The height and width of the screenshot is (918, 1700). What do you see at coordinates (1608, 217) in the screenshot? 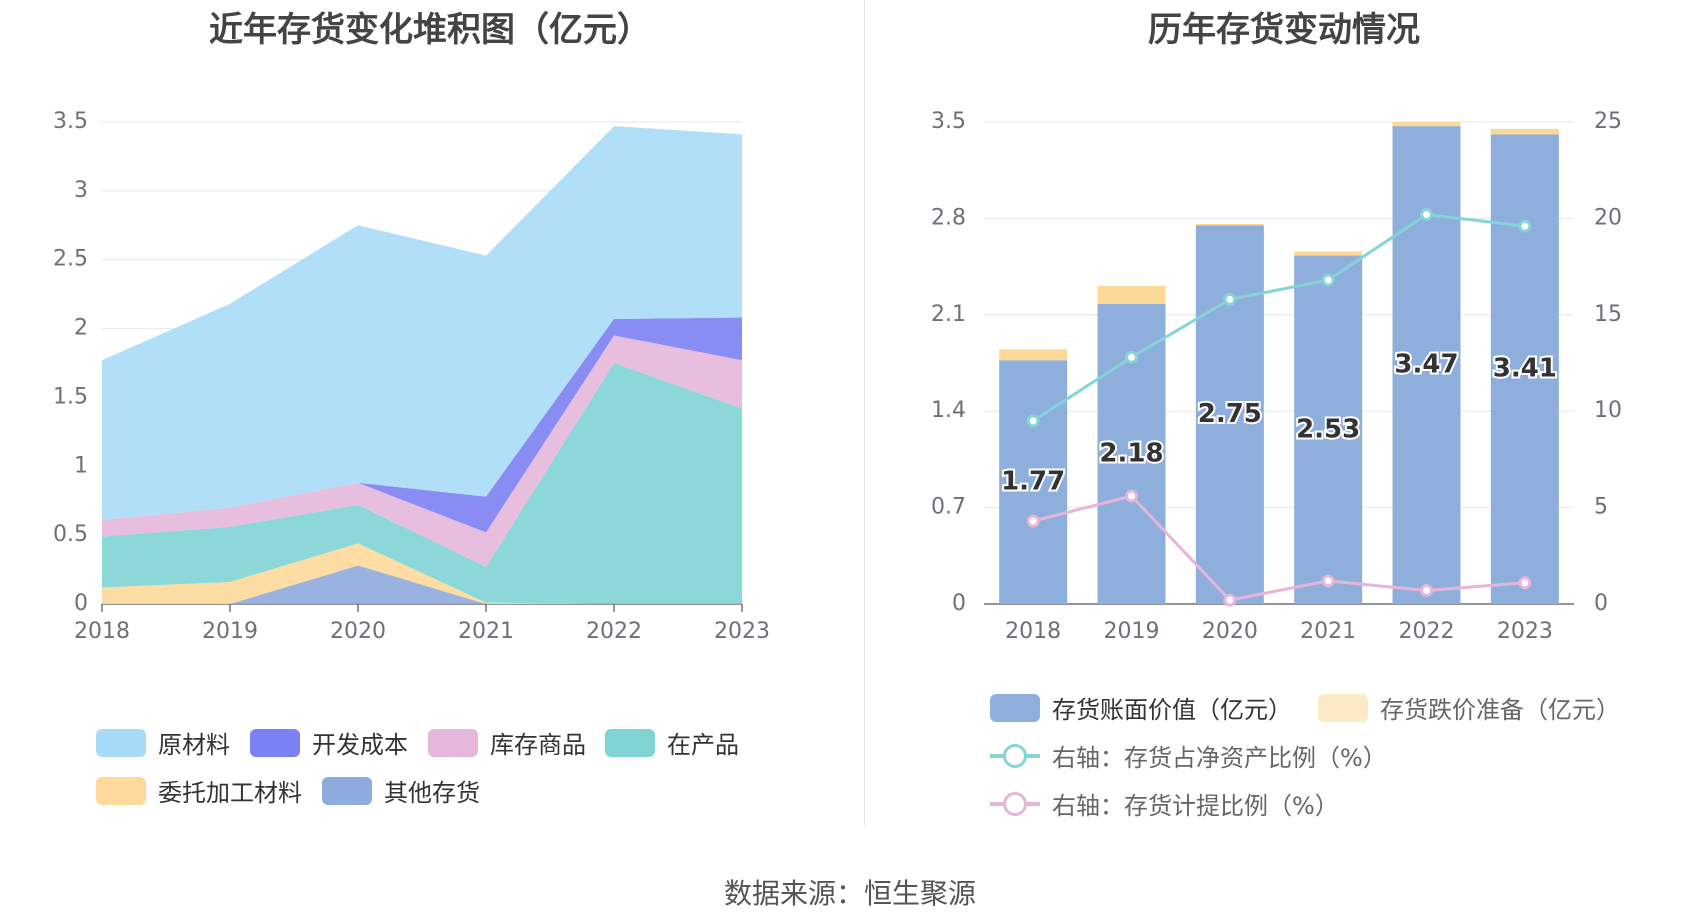
I see `y2-tick-label: 20` at bounding box center [1608, 217].